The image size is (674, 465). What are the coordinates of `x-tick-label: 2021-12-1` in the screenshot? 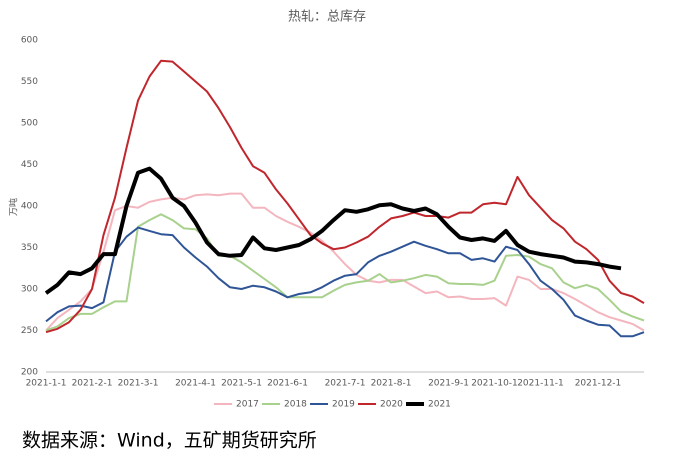 It's located at (598, 384).